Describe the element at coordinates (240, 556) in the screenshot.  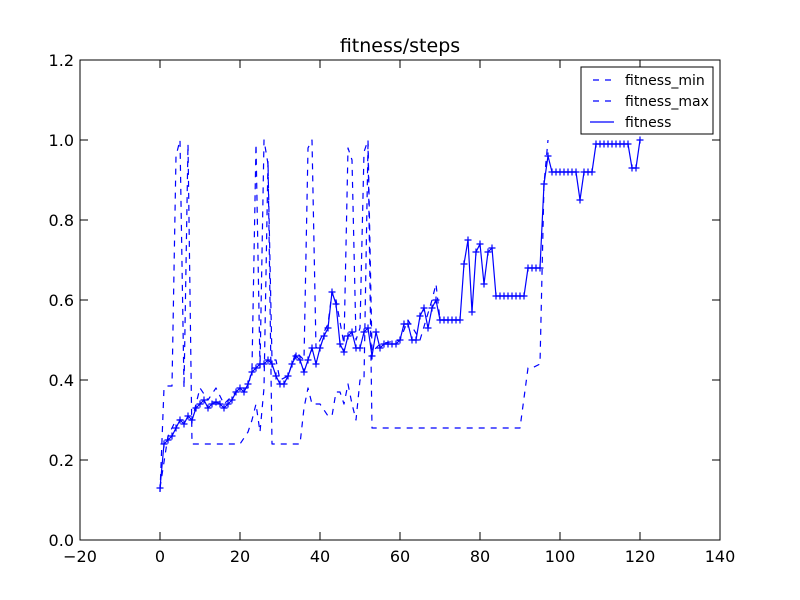
I see `x-tick-label: 20` at that location.